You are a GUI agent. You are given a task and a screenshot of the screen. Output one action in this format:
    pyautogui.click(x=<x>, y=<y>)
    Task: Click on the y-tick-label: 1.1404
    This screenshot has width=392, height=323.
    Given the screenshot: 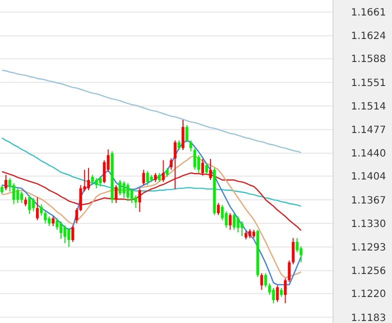 What is the action you would take?
    pyautogui.click(x=368, y=177)
    